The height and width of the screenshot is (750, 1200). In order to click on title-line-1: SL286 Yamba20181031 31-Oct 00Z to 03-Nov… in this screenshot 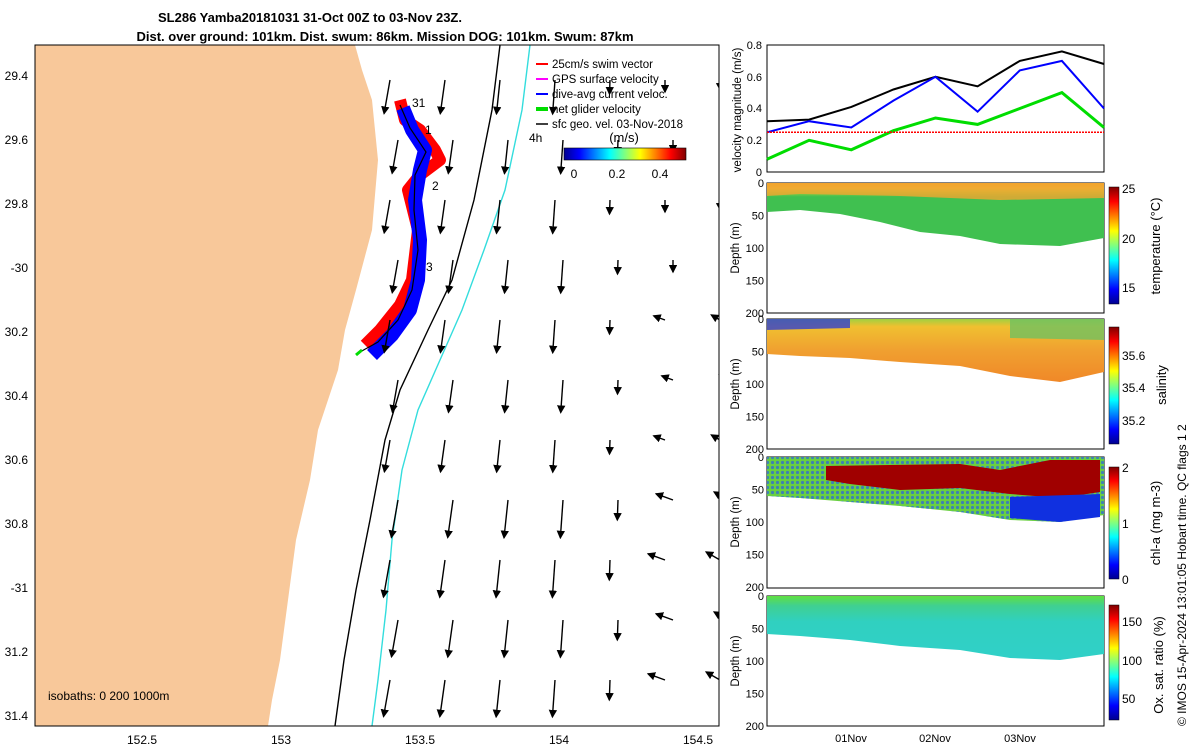, I will do `click(310, 17)`.